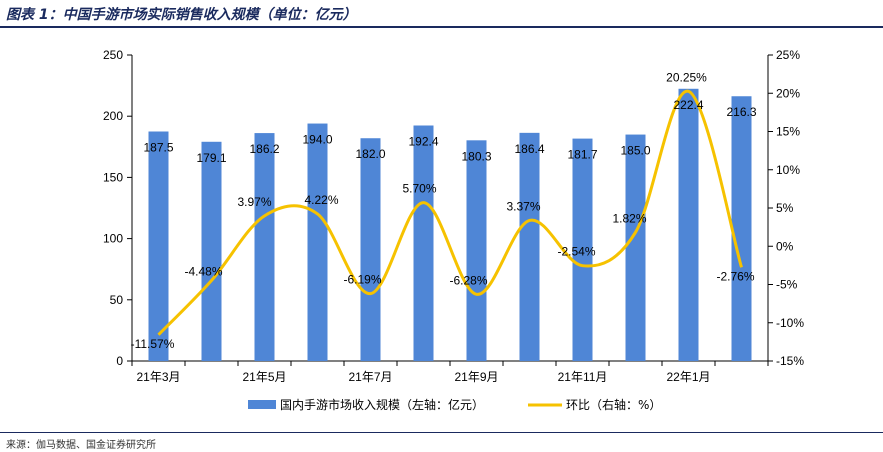 The height and width of the screenshot is (452, 883). I want to click on y-right-tick-label: 5%, so click(785, 208).